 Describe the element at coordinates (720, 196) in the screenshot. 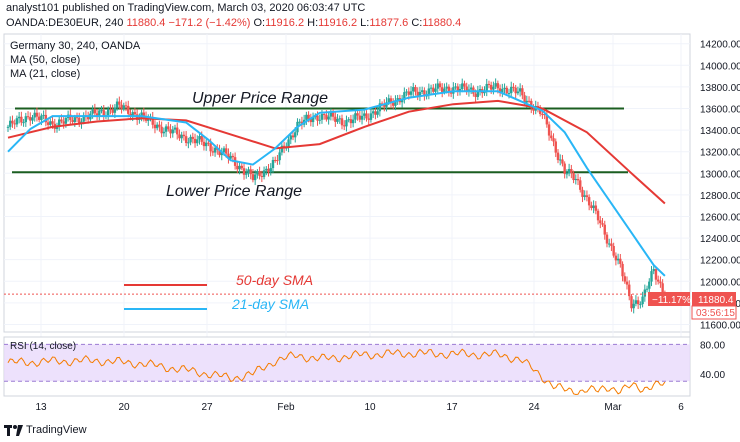

I see `y-tick-label: 12800.00` at that location.